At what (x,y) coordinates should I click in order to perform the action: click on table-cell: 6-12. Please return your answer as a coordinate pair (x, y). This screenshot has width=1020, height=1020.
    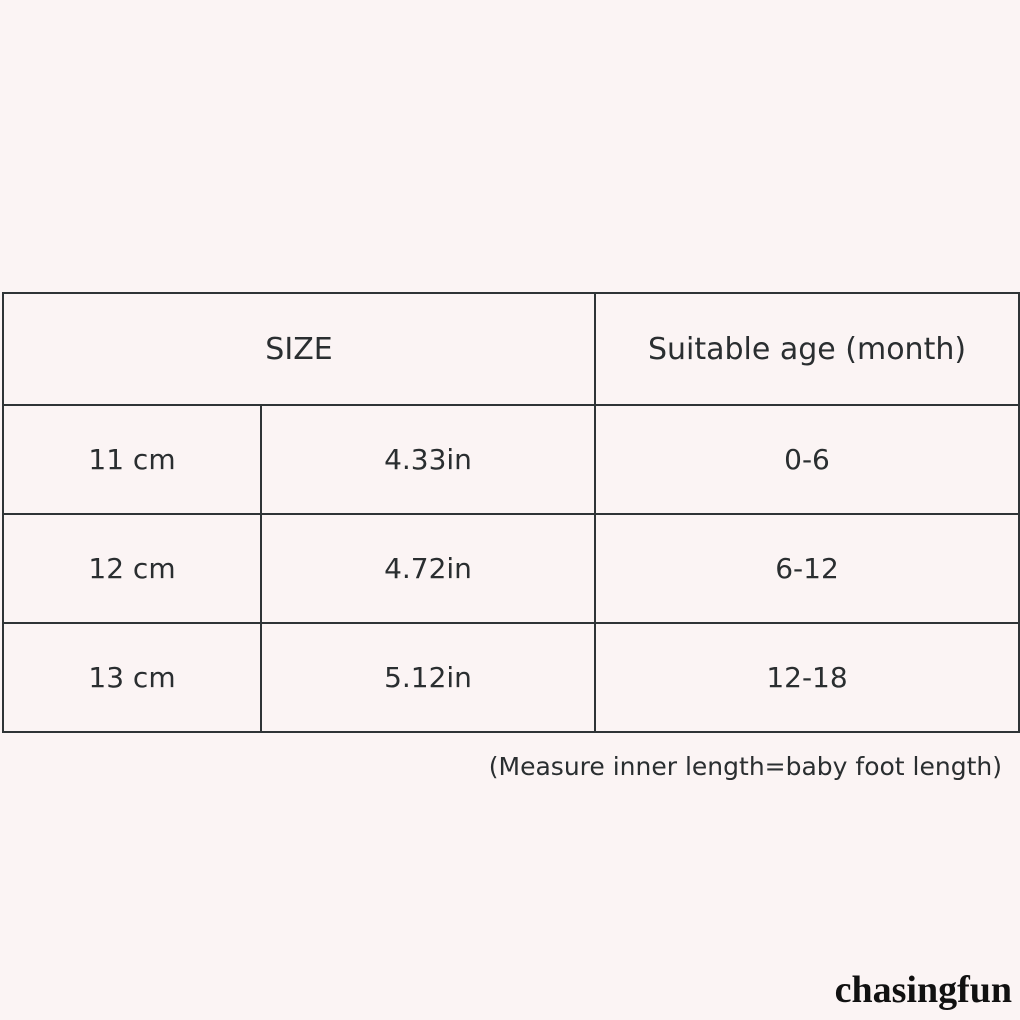
    Looking at the image, I should click on (807, 568).